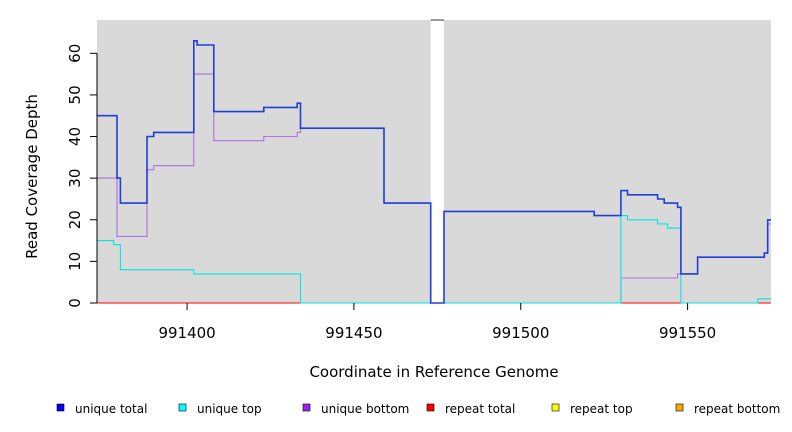 The width and height of the screenshot is (792, 432). I want to click on legend-swatch-repeat-top, so click(555, 407).